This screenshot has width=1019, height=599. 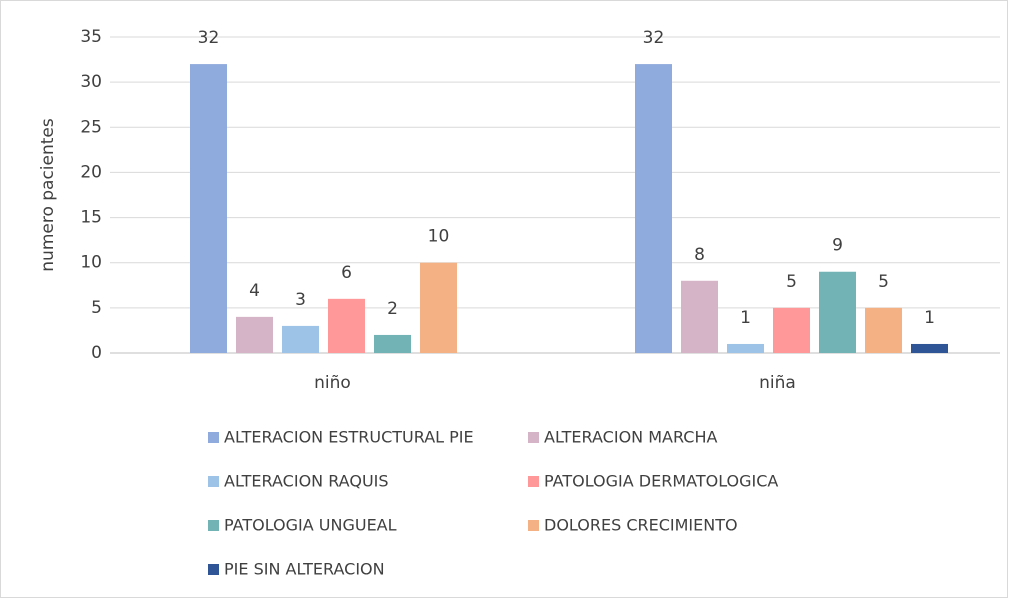 I want to click on y-axis-label: numero pacientes, so click(x=48, y=195).